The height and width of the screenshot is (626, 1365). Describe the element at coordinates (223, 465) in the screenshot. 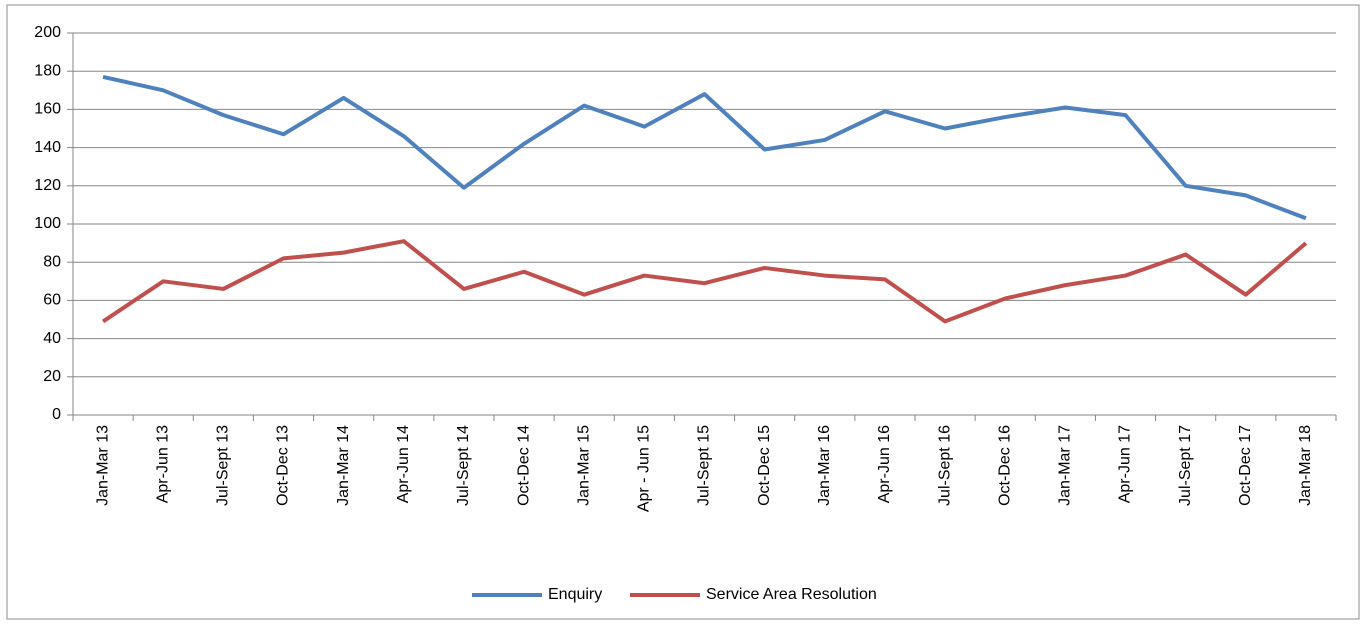

I see `x-tick-label: Jul-Sept 13` at that location.